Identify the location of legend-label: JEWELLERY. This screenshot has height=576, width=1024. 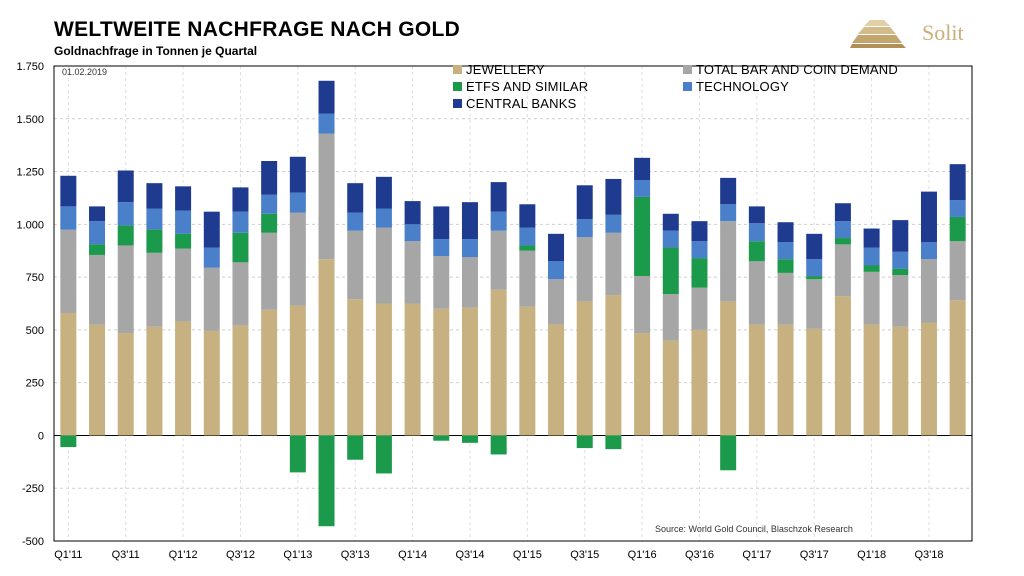
(505, 69).